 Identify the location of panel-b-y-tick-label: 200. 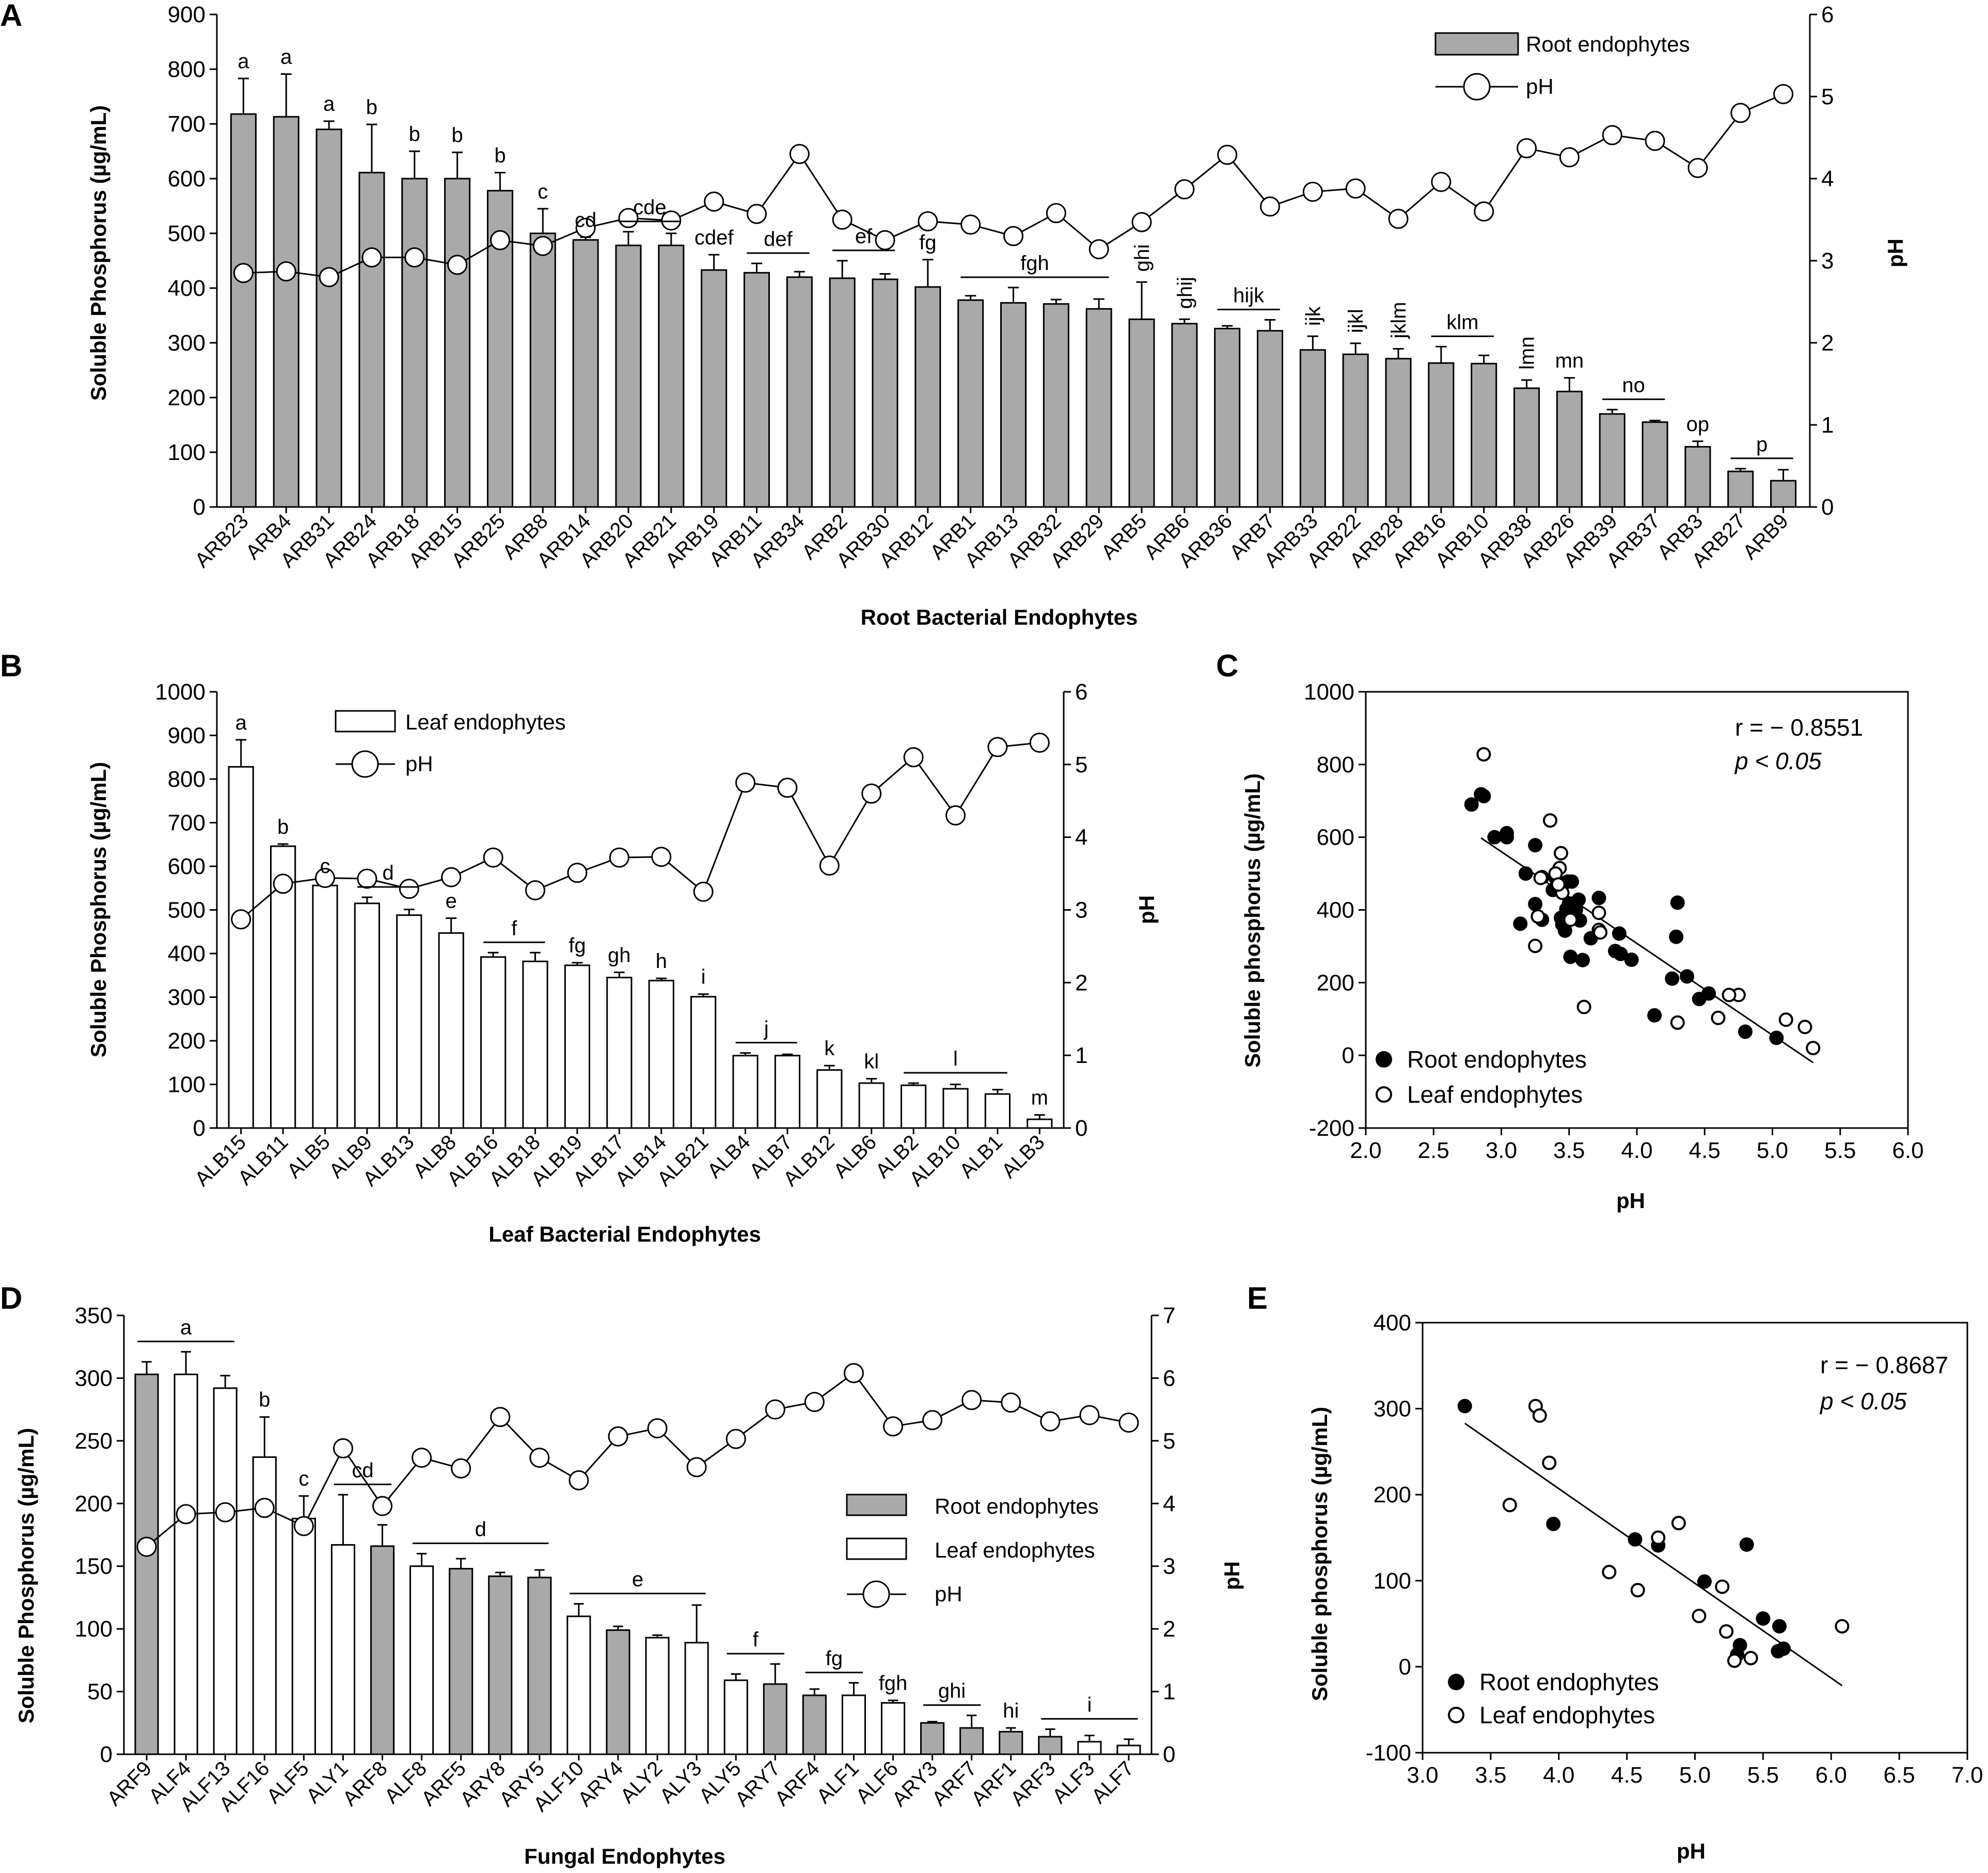
(187, 1041).